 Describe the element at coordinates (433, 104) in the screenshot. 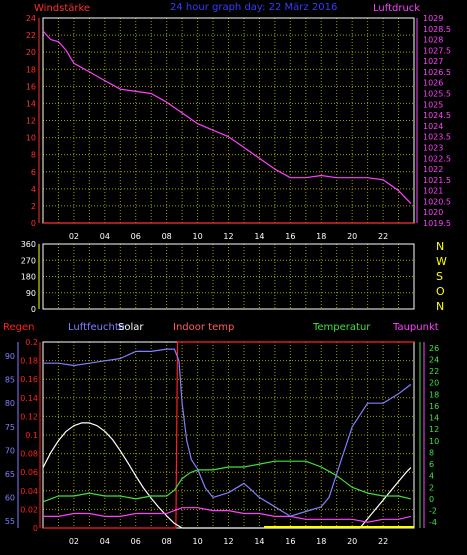

I see `pressure-y-tick-label: 1025` at that location.